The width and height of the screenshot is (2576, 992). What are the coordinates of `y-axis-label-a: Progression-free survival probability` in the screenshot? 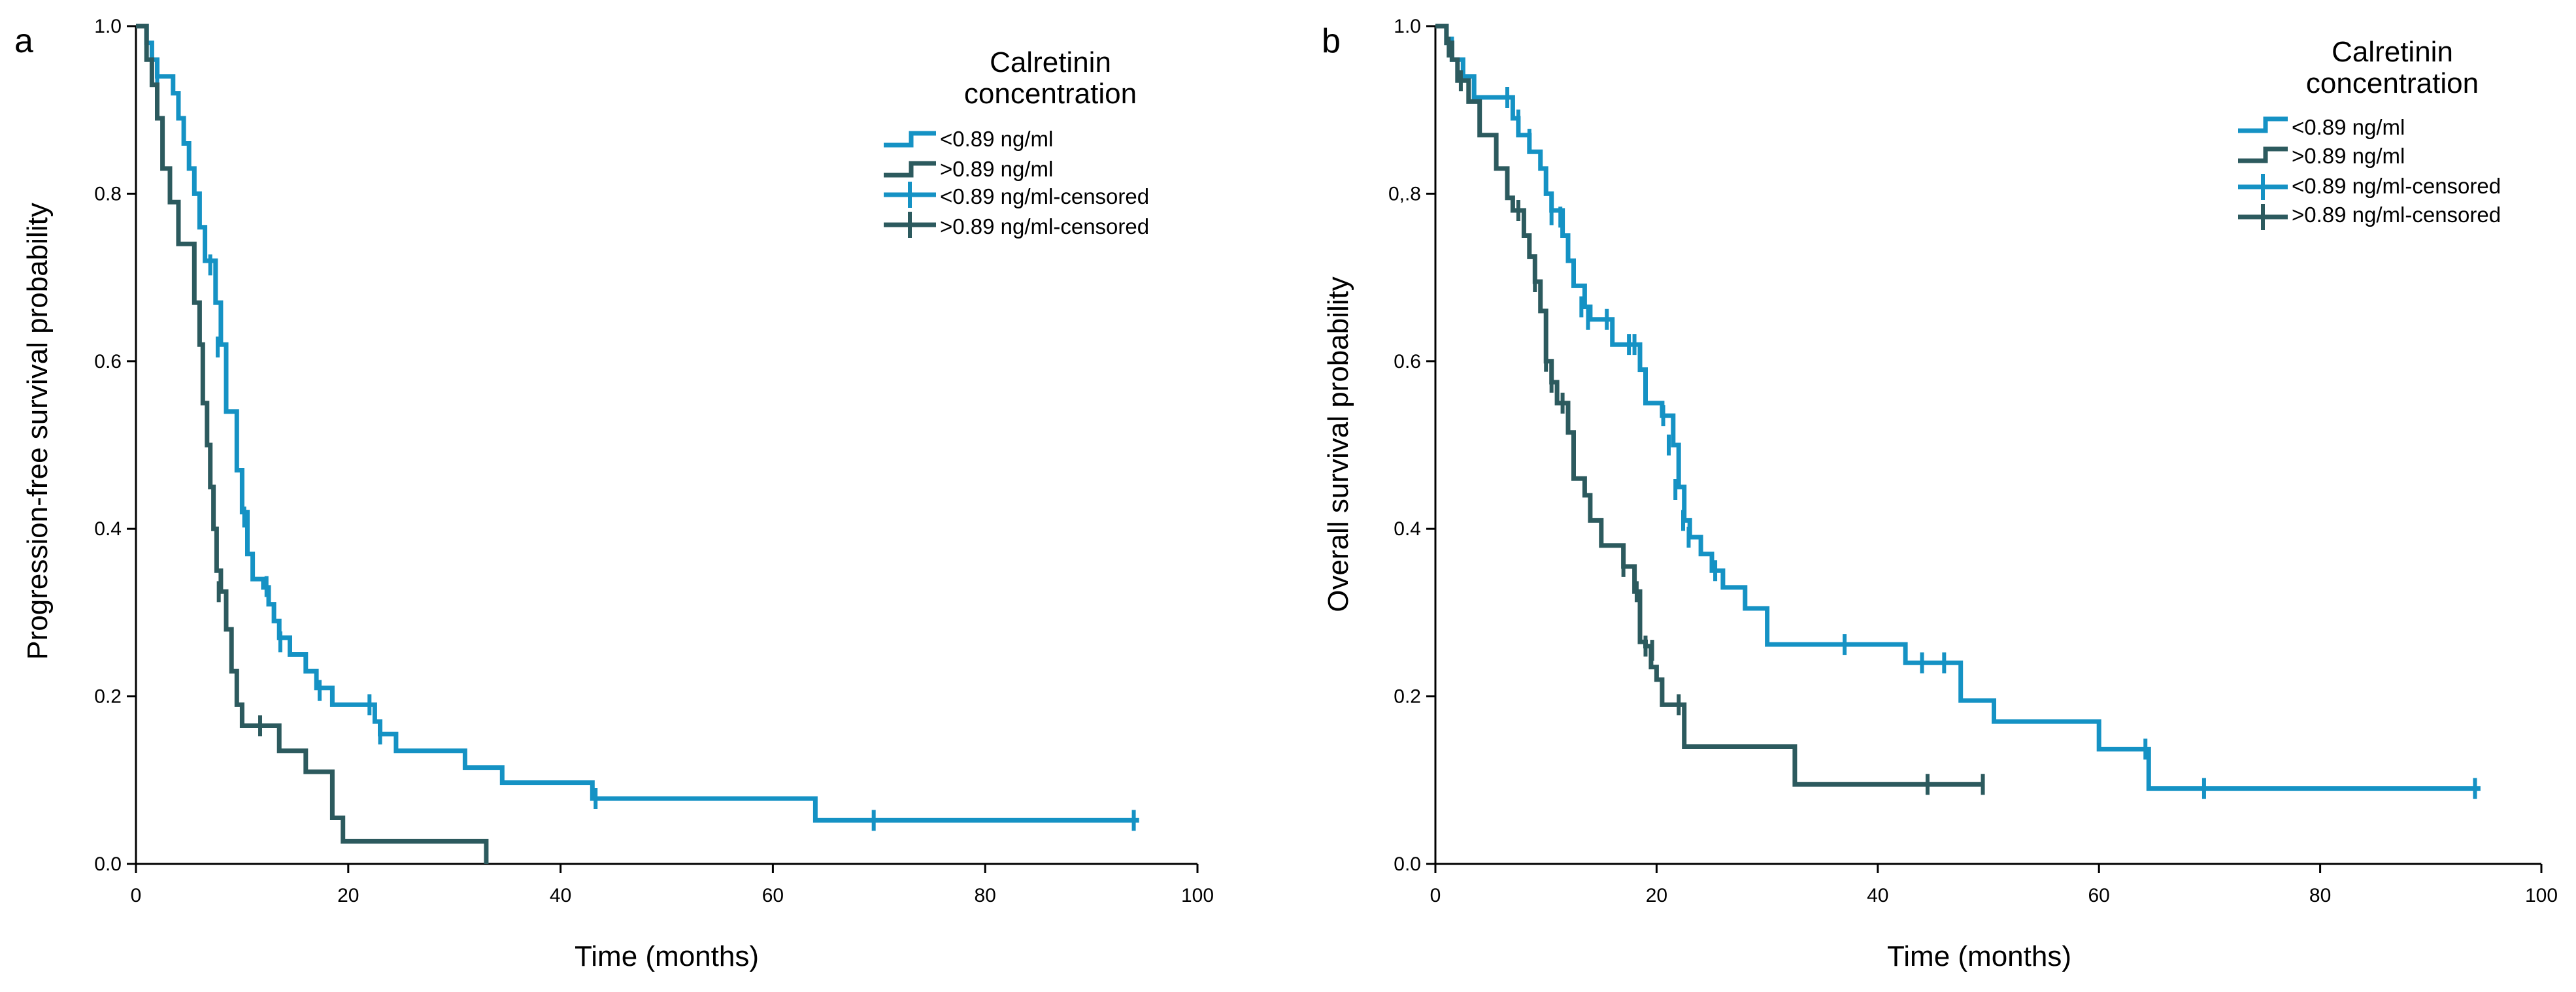 It's located at (38, 431).